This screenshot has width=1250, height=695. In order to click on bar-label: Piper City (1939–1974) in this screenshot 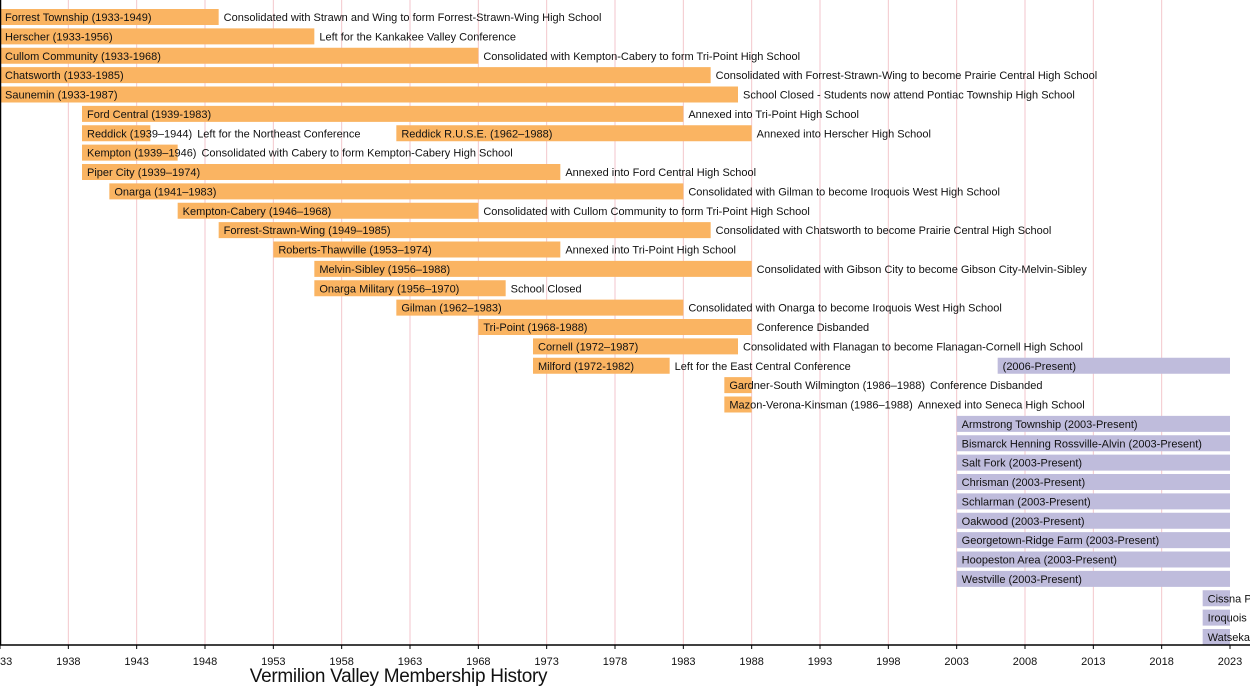, I will do `click(143, 173)`.